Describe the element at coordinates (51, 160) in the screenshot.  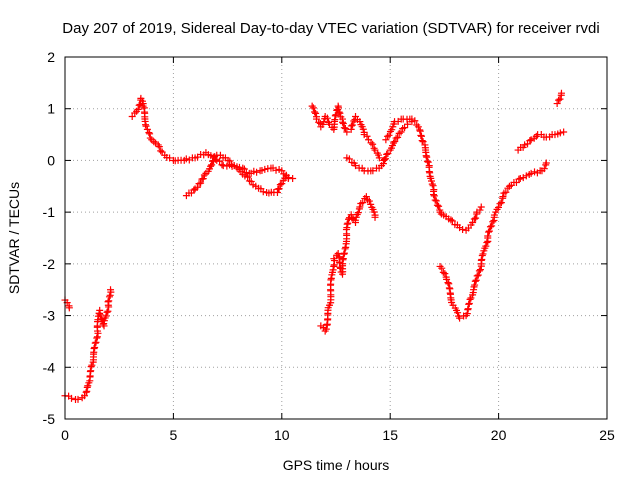
I see `y-tick-label: 0` at that location.